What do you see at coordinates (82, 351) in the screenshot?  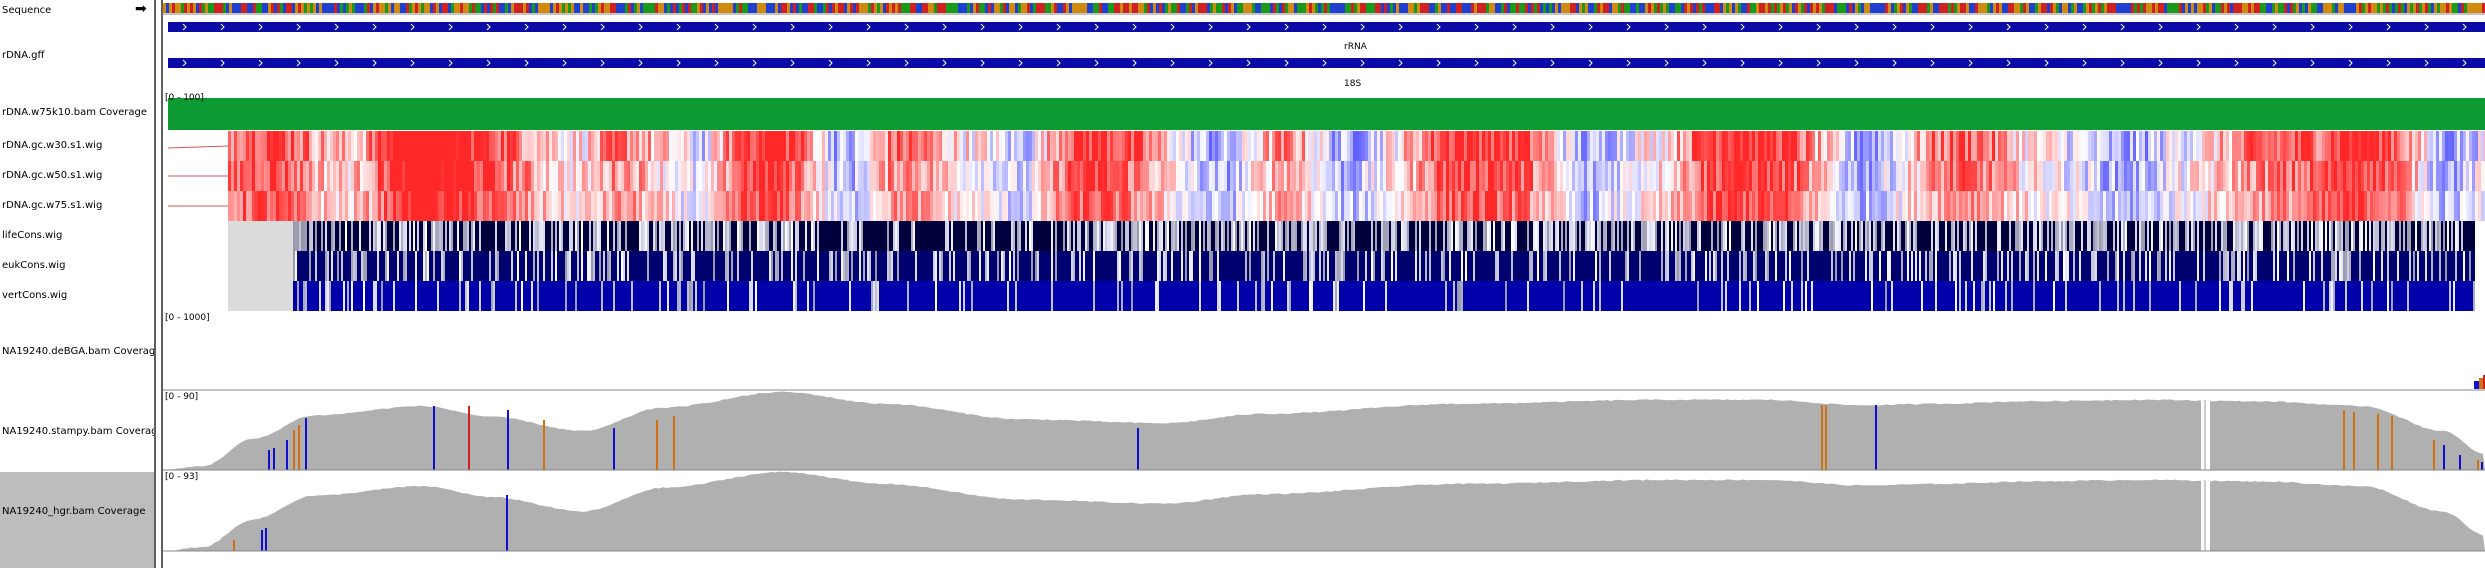 I see `track-name-debga: NA19240.deBGA.bam Coverage` at bounding box center [82, 351].